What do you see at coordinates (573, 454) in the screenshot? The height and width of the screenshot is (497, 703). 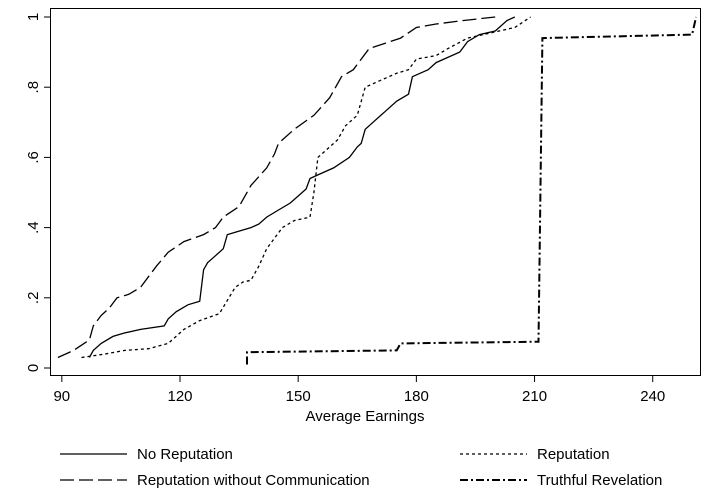 I see `legend-label: Reputation` at bounding box center [573, 454].